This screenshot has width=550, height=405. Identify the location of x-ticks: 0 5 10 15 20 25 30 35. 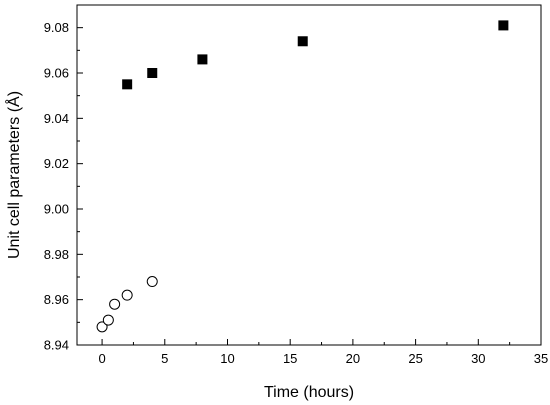
(323, 352).